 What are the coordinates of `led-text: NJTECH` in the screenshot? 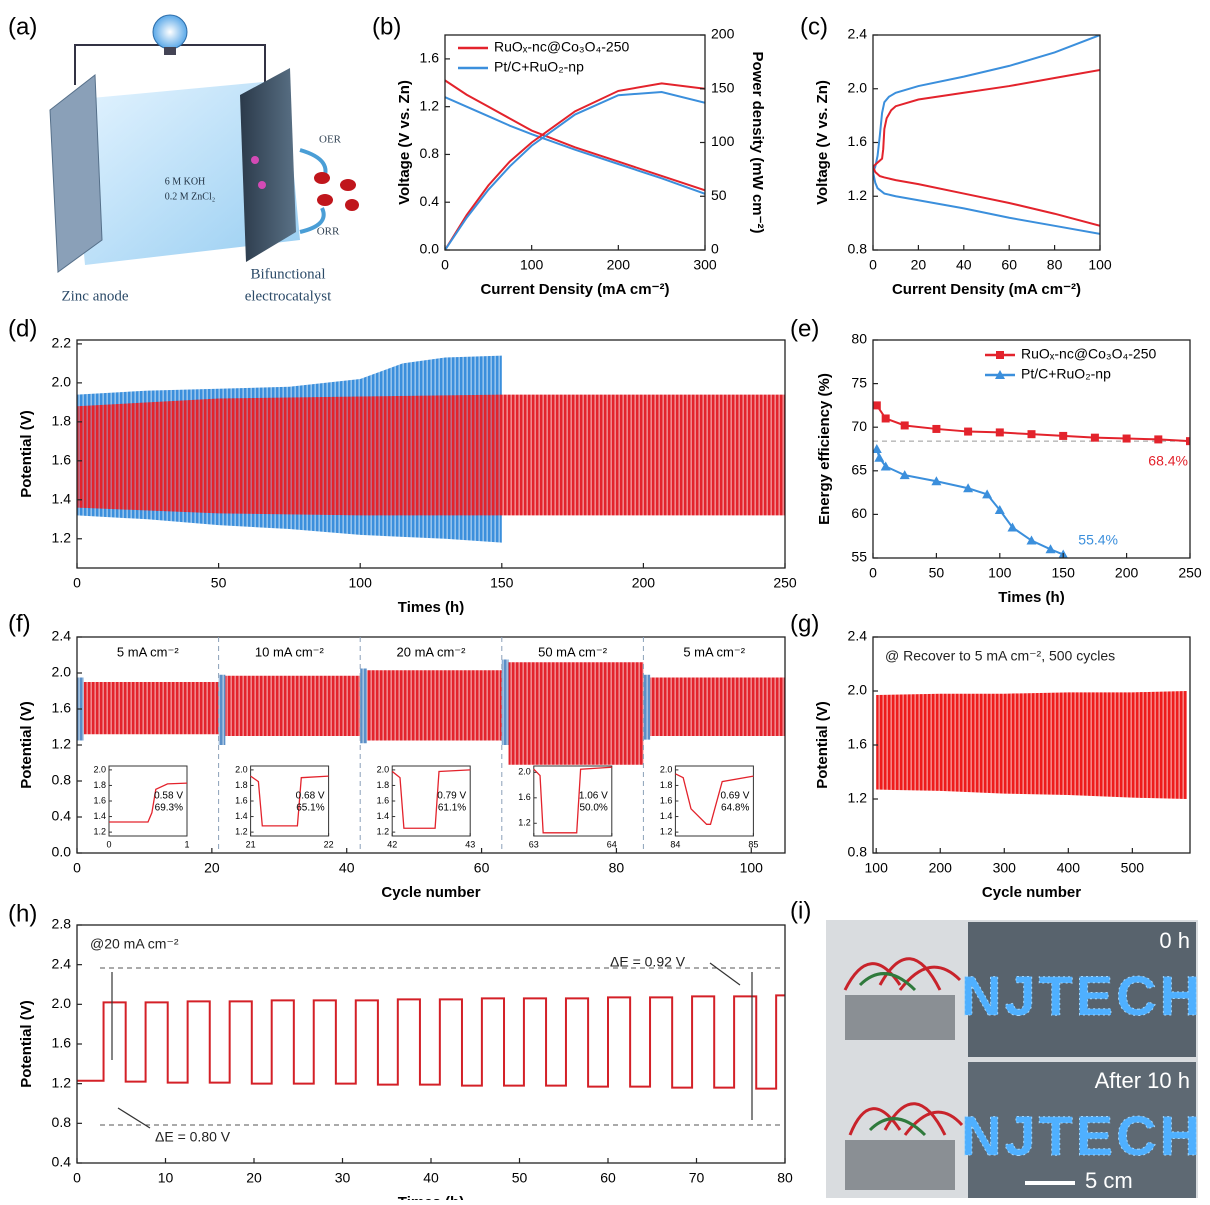 It's located at (1082, 995).